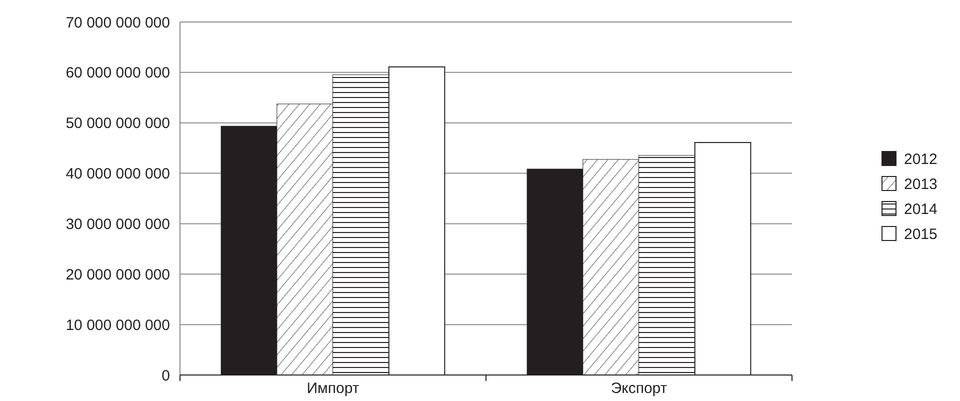  Describe the element at coordinates (118, 23) in the screenshot. I see `y-tick-label: 70 000 000 000` at that location.